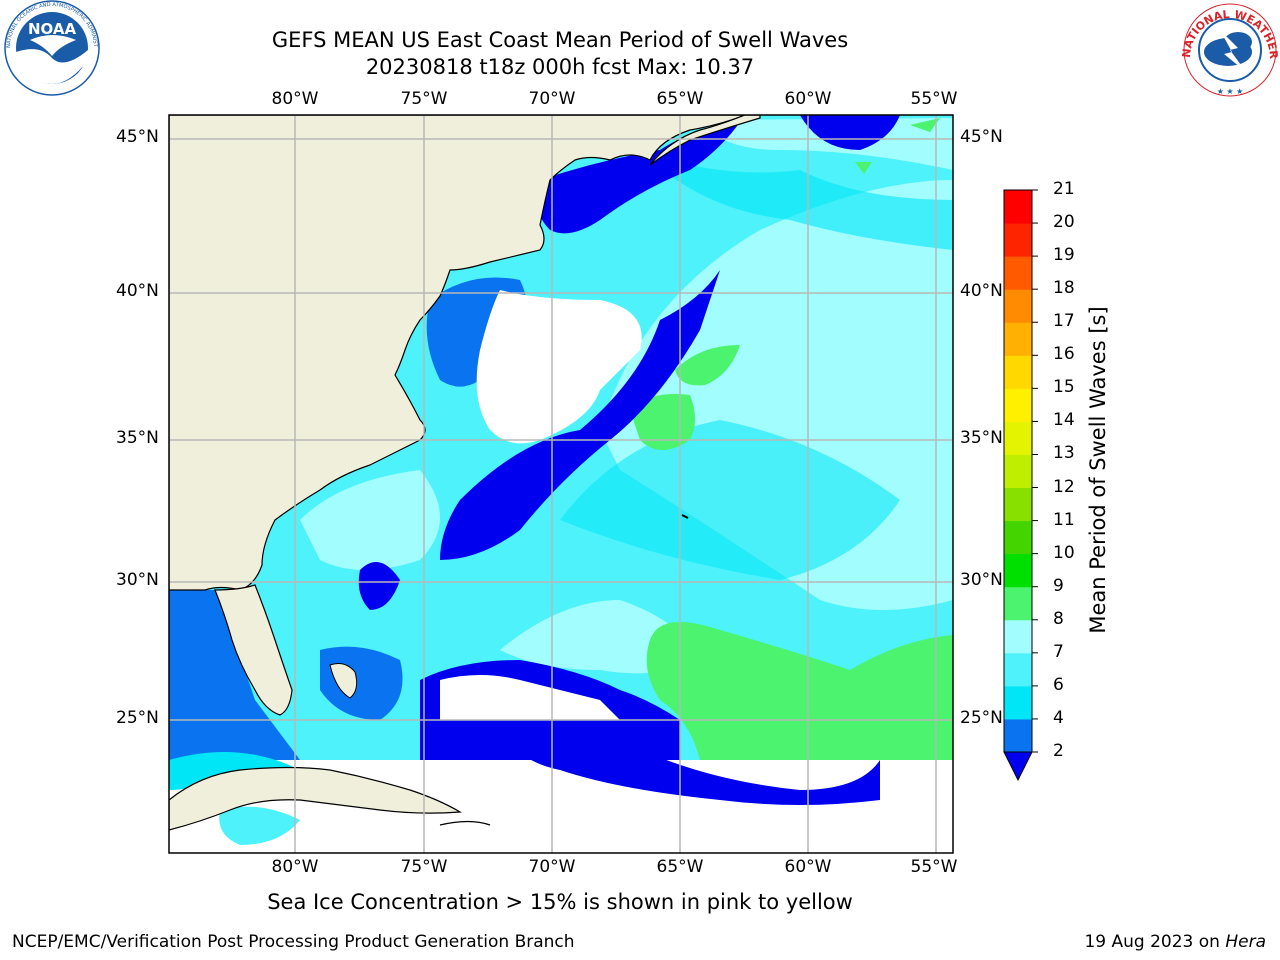  Describe the element at coordinates (981, 291) in the screenshot. I see `lat-label-right-40n: 40°N` at that location.